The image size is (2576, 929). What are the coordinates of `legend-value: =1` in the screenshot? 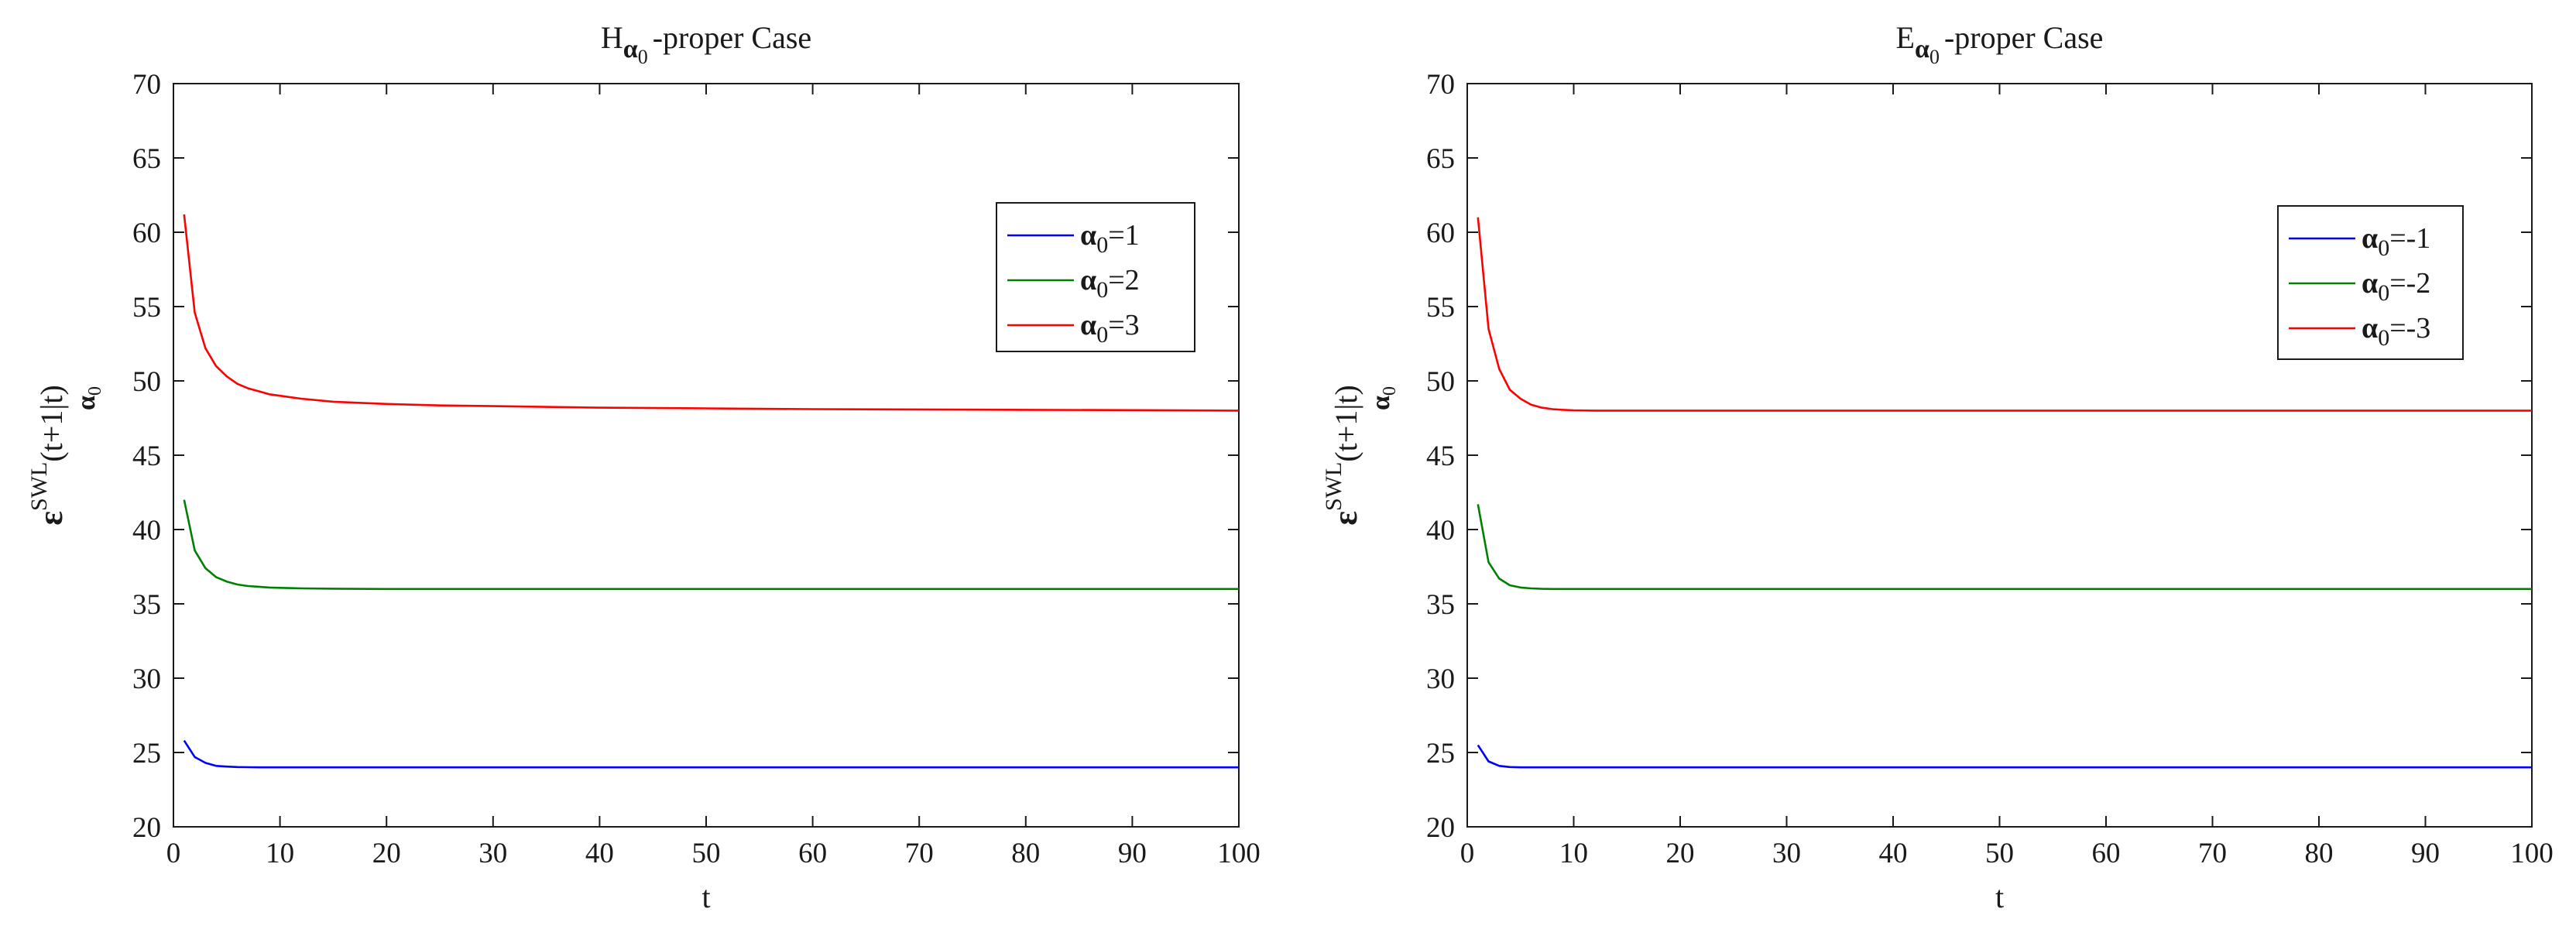 It's located at (1123, 235).